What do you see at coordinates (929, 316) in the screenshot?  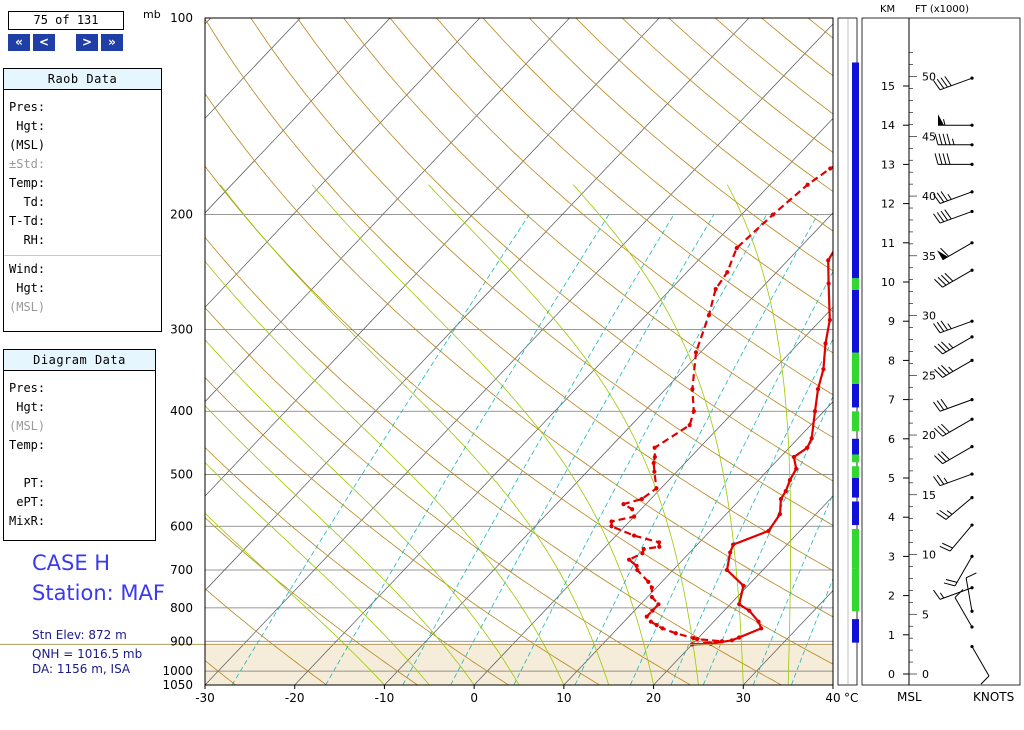 I see `ft-tick-label: 30` at bounding box center [929, 316].